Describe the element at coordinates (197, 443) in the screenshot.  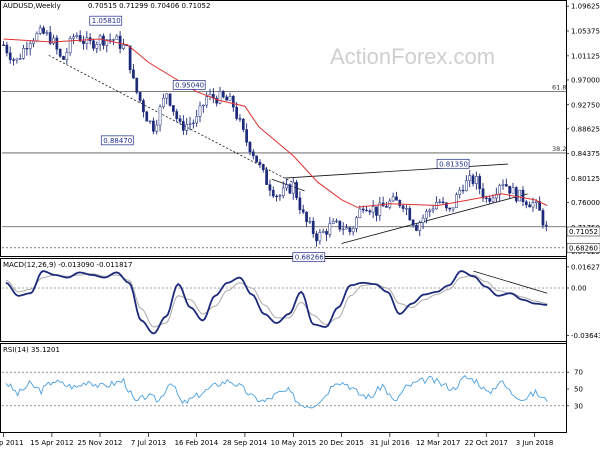
I see `x-tick-label: 16 Feb 2014` at that location.